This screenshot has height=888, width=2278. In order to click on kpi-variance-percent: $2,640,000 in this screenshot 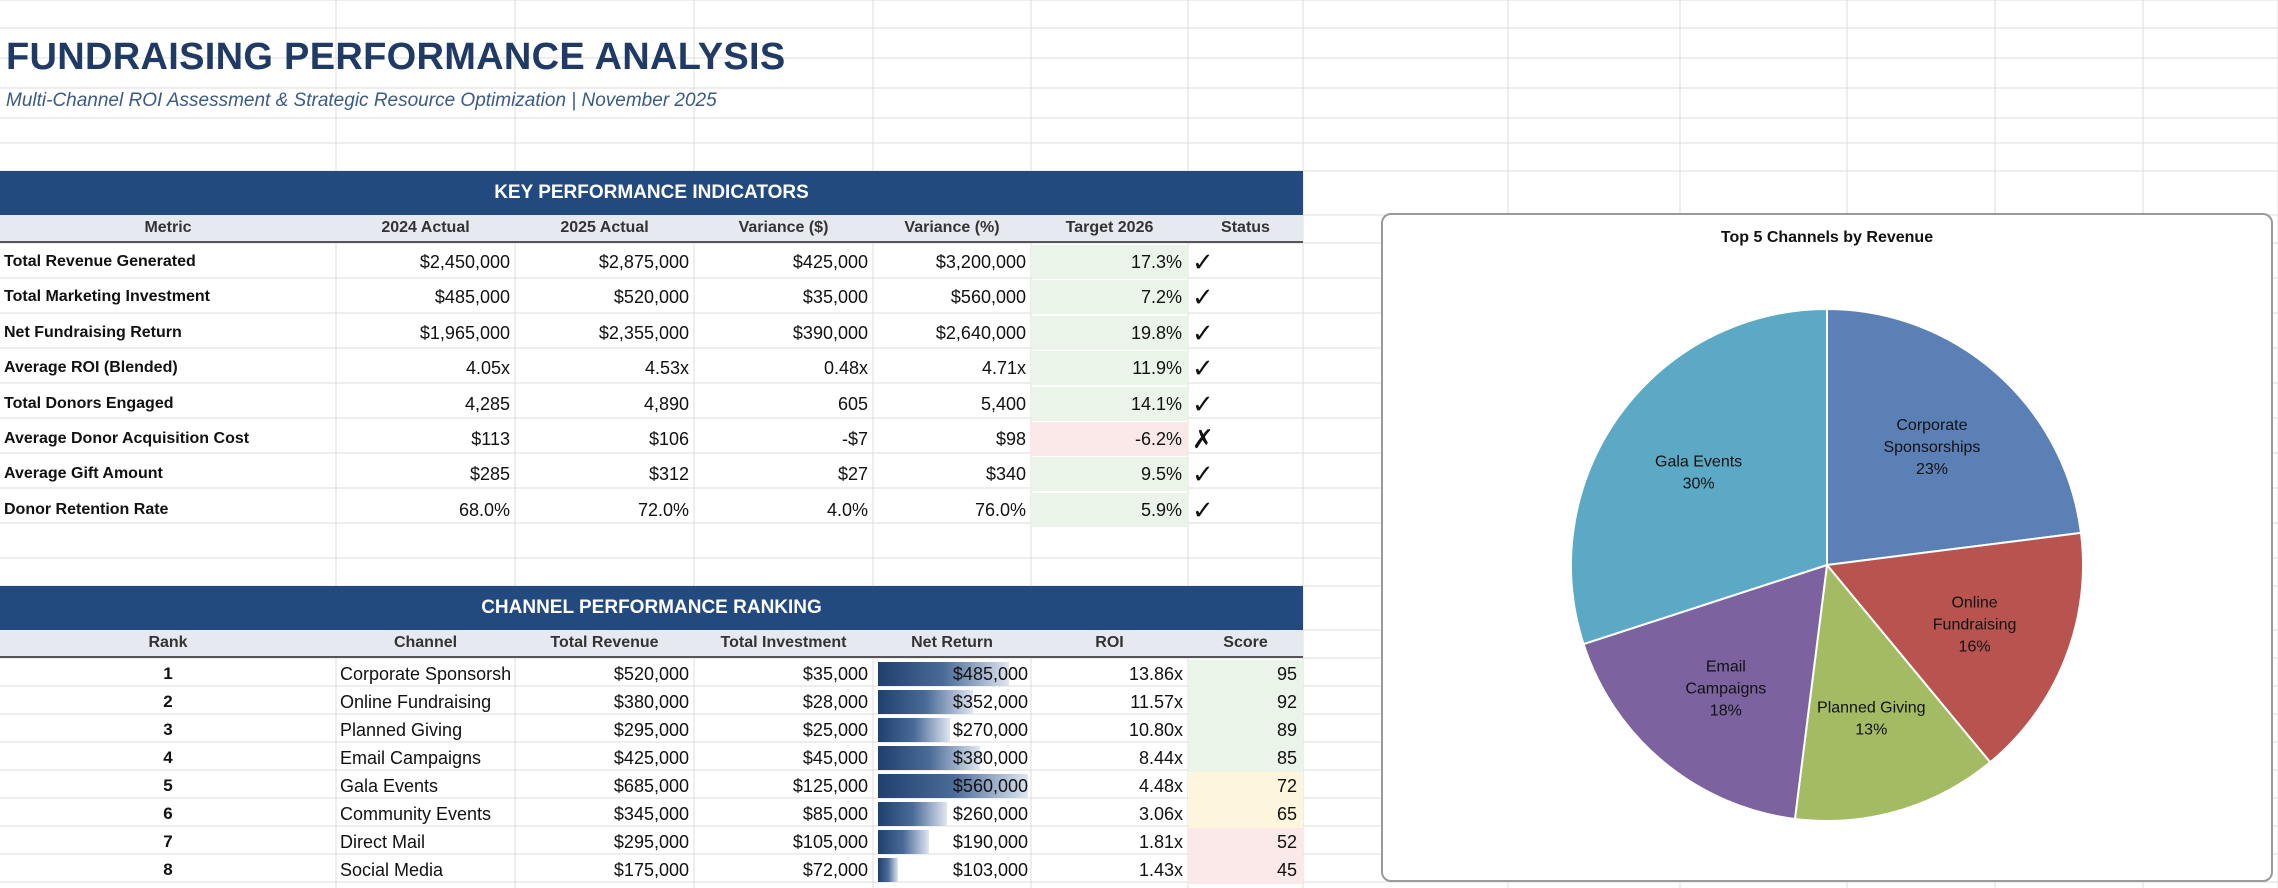, I will do `click(980, 332)`.